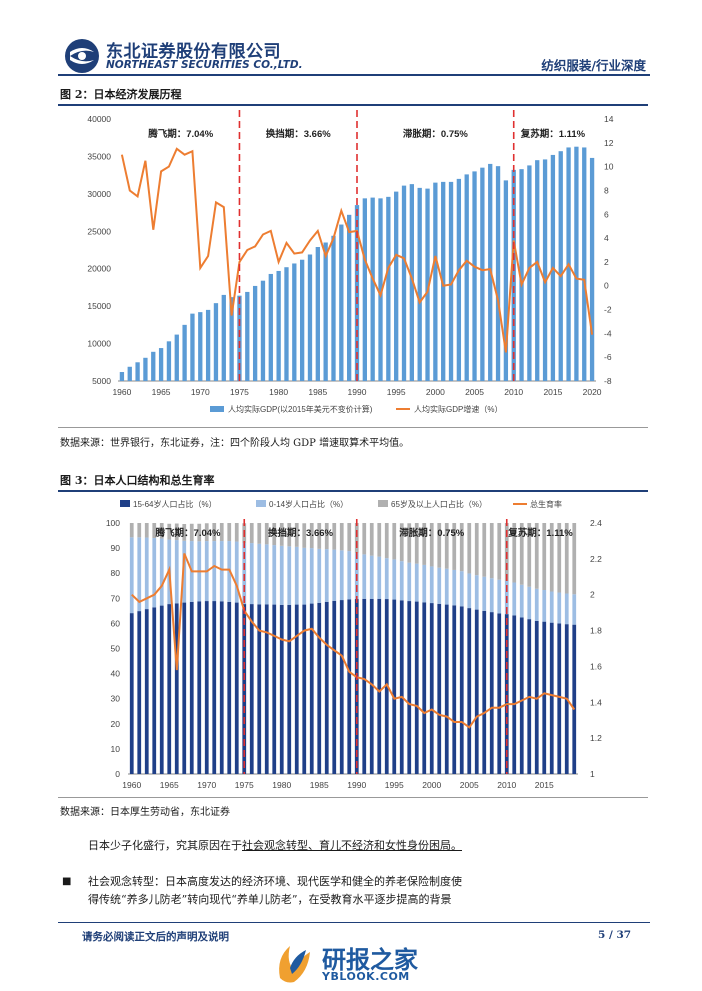 The width and height of the screenshot is (702, 991). Describe the element at coordinates (155, 937) in the screenshot. I see `footer-notice: 请务必阅读正文后的声明及说明` at that location.